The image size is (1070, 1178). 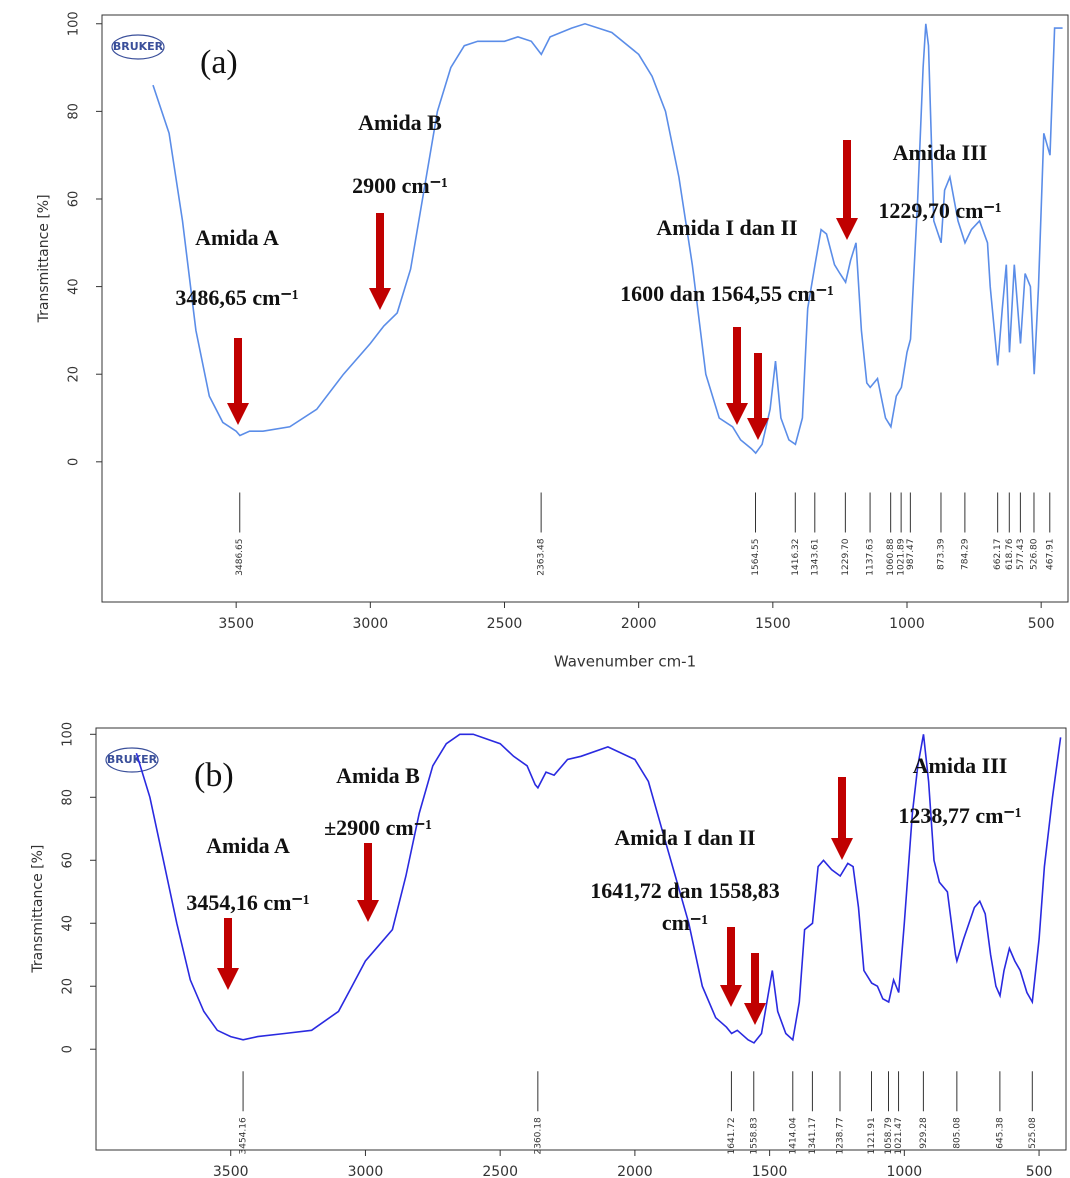 I want to click on peak-label: 1641.72, so click(x=732, y=1135).